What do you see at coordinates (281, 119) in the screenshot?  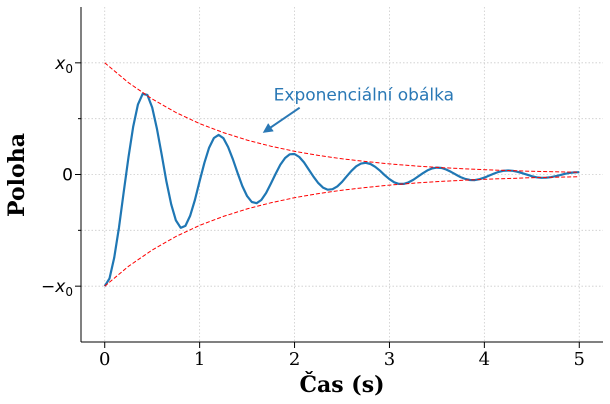 I see `annotation-arrow` at bounding box center [281, 119].